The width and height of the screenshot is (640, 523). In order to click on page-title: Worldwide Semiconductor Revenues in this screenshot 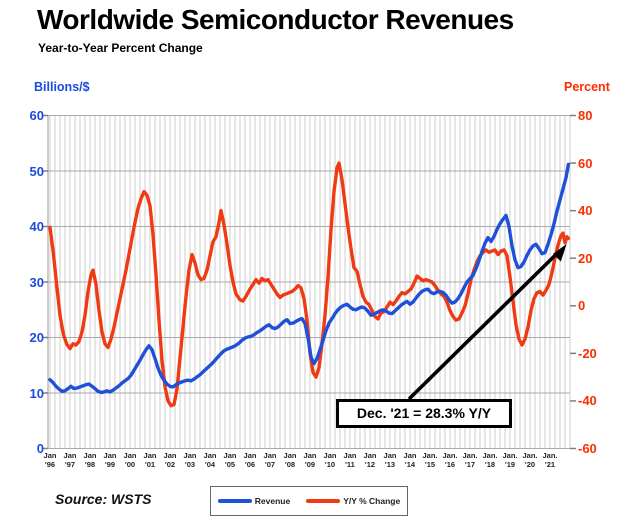, I will do `click(275, 19)`.